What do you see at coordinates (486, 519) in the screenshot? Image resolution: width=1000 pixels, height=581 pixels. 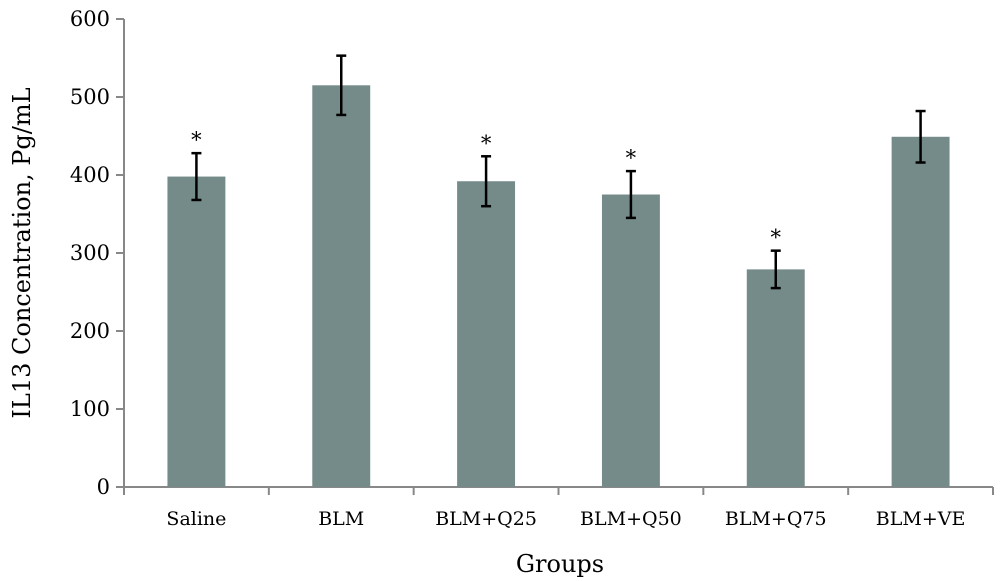 I see `x-category-label: BLM+Q25` at bounding box center [486, 519].